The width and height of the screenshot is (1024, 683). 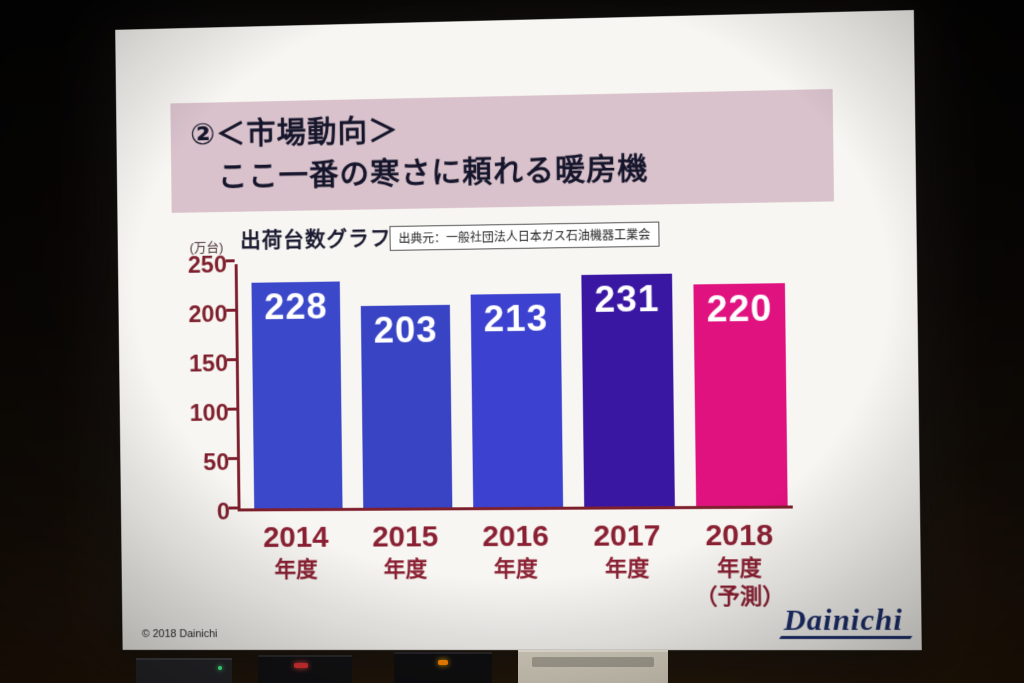 I want to click on bar-value-label: 220, so click(x=739, y=308).